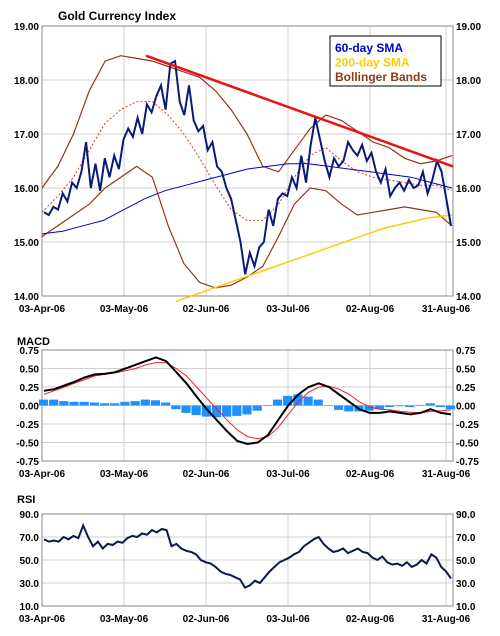 This screenshot has width=500, height=636. I want to click on y-tick-label-left: -0.50, so click(27, 444).